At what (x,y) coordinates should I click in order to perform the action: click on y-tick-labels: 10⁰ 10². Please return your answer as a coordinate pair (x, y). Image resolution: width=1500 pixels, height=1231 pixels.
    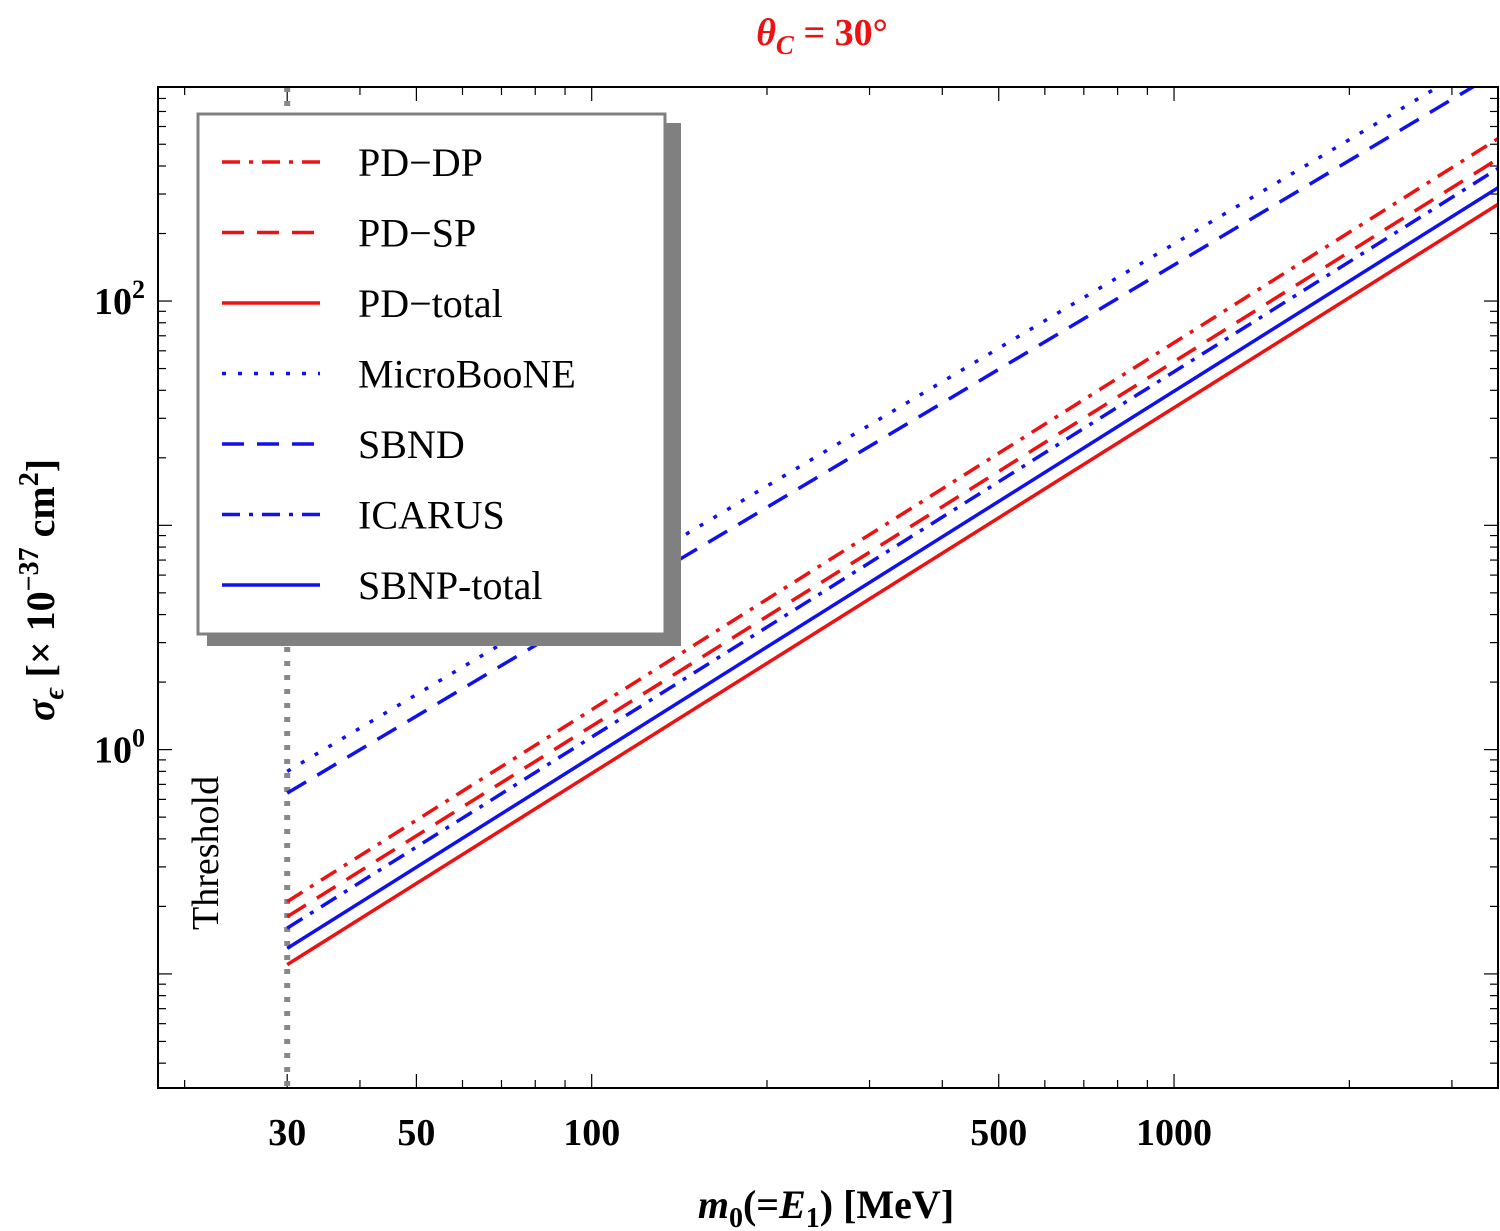
    Looking at the image, I should click on (119, 523).